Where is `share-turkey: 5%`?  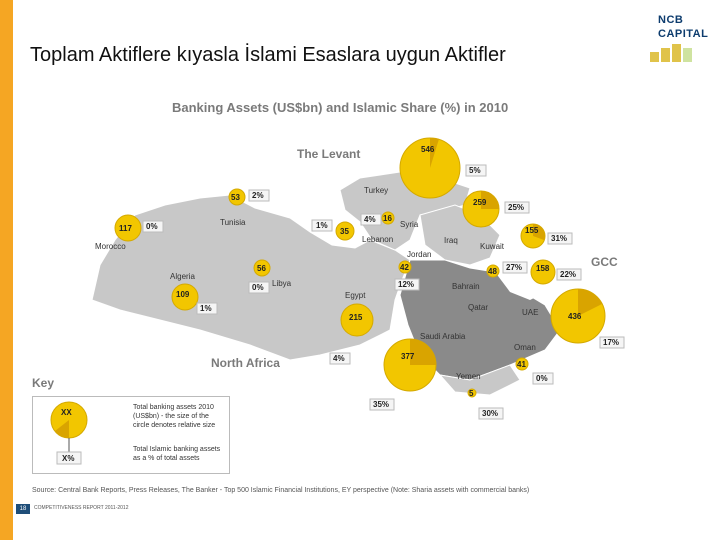
share-turkey: 5% is located at coordinates (475, 170).